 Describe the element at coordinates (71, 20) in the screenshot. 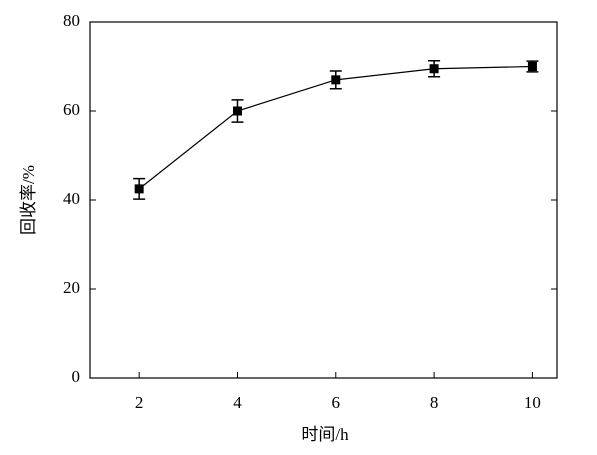

I see `y-tick-label: 80` at that location.